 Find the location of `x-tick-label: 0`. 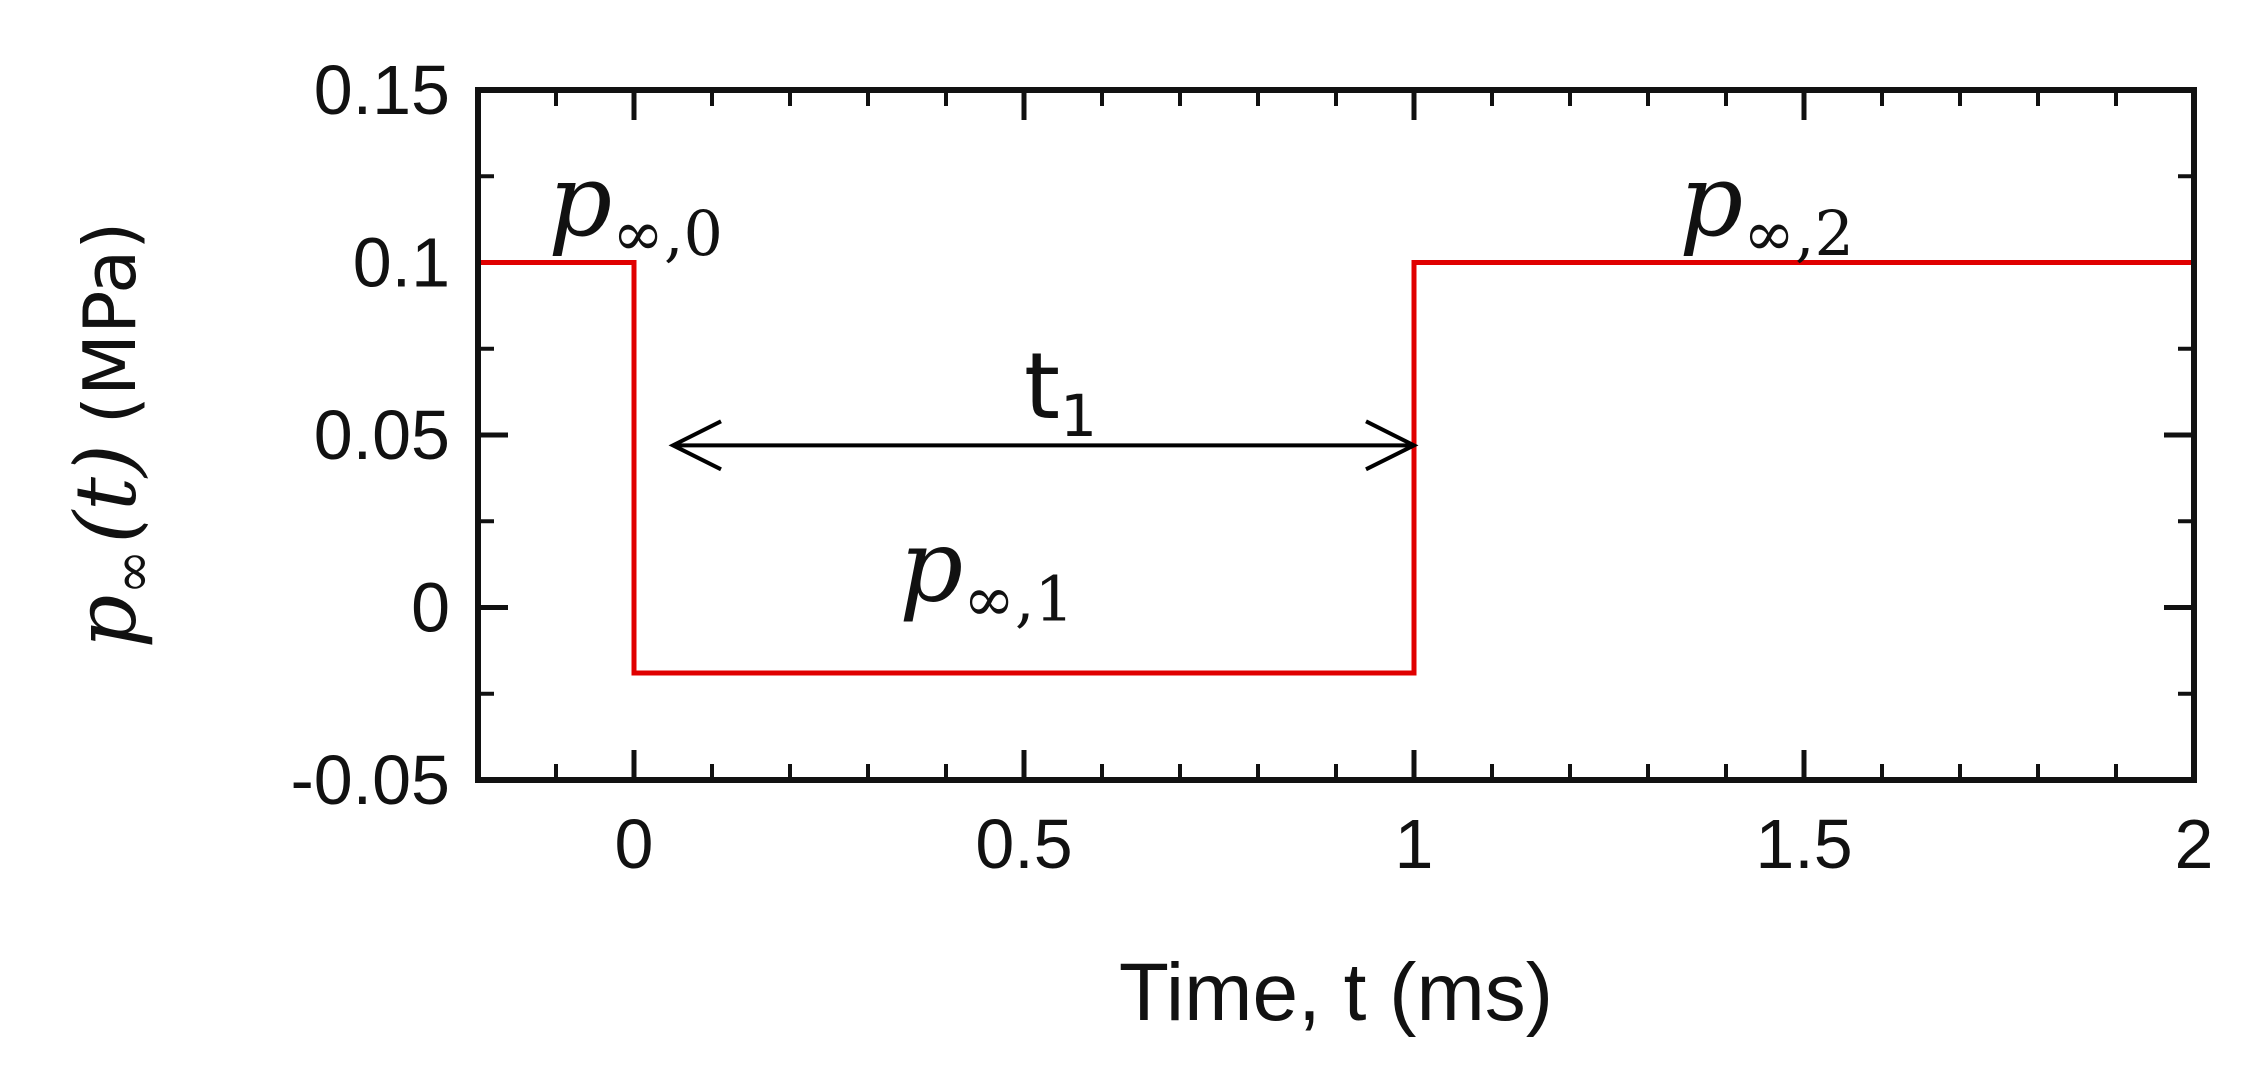

x-tick-label: 0 is located at coordinates (634, 844).